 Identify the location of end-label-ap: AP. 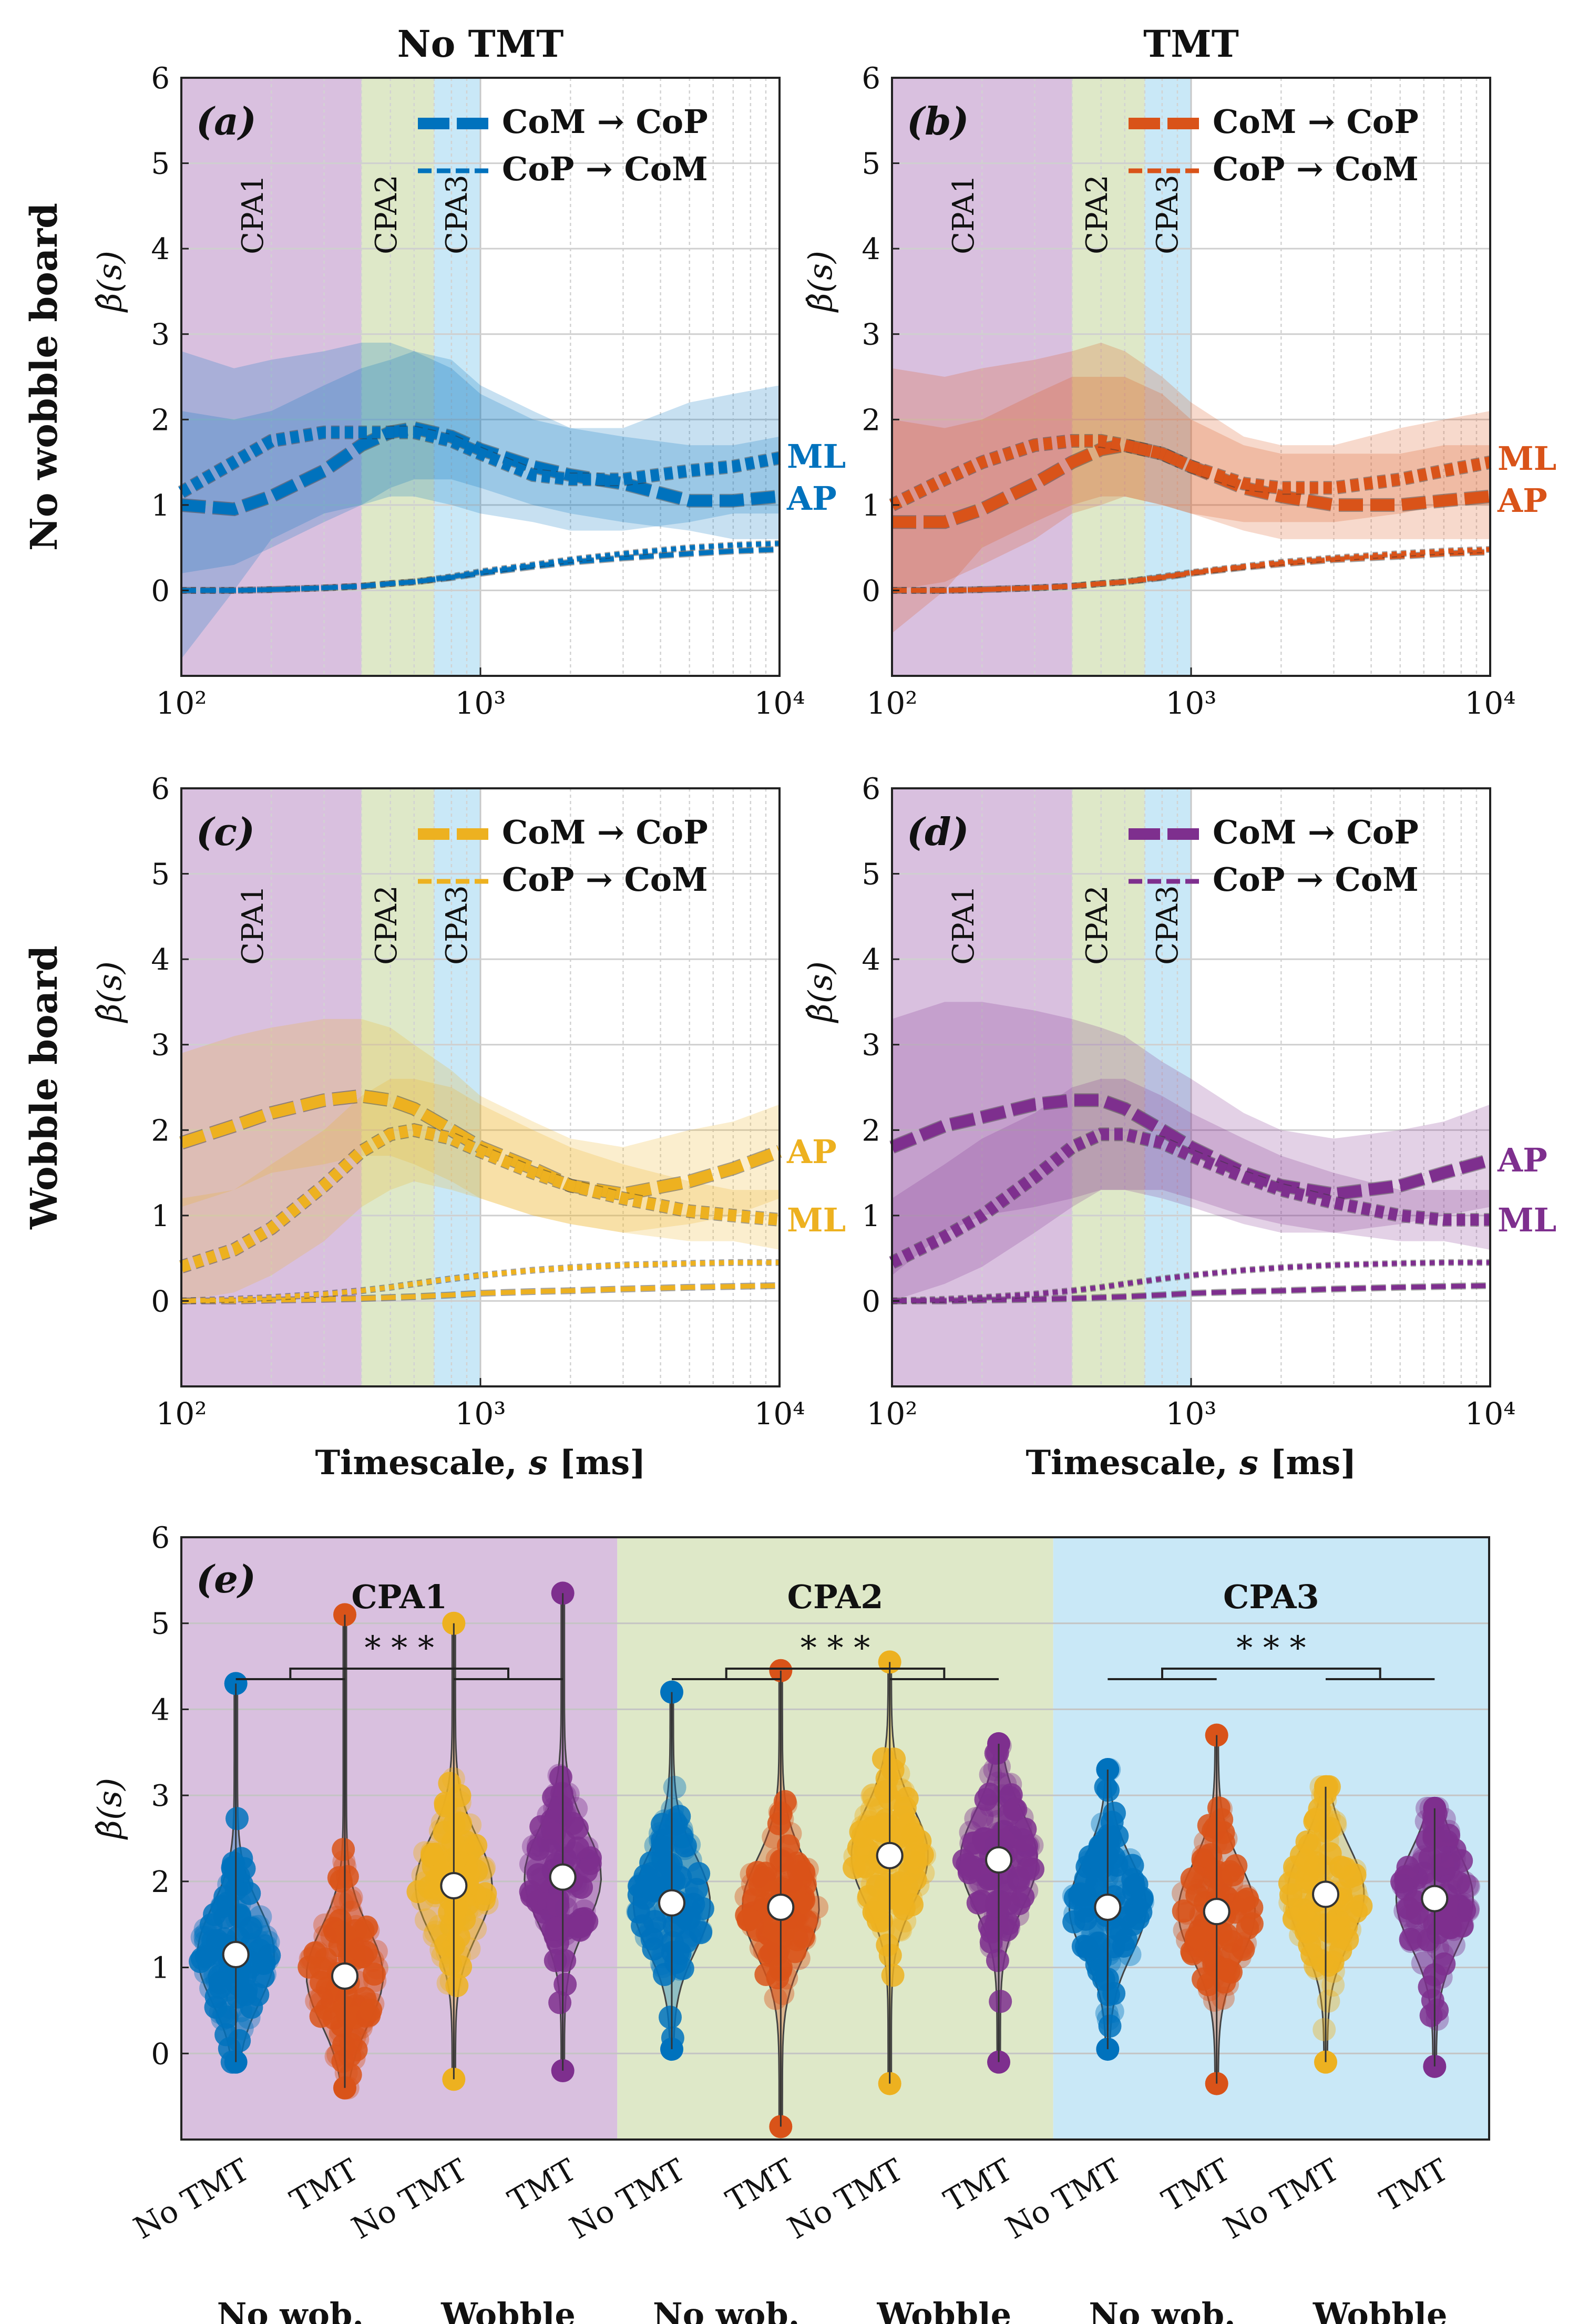
(1522, 501).